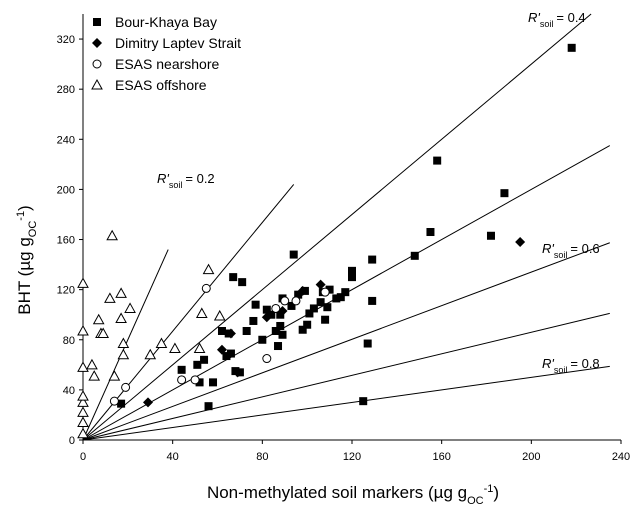 This screenshot has height=506, width=633. What do you see at coordinates (72, 441) in the screenshot?
I see `y-tick-label: 0` at bounding box center [72, 441].